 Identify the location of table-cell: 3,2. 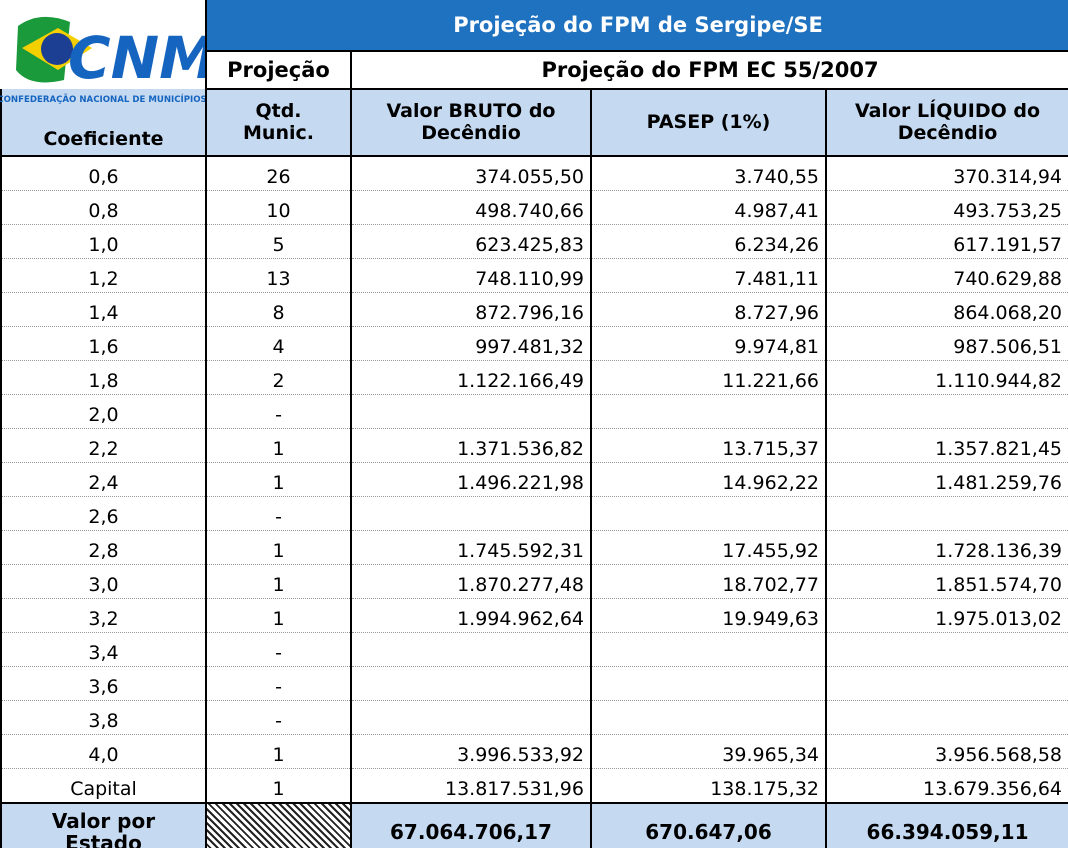
(103, 615).